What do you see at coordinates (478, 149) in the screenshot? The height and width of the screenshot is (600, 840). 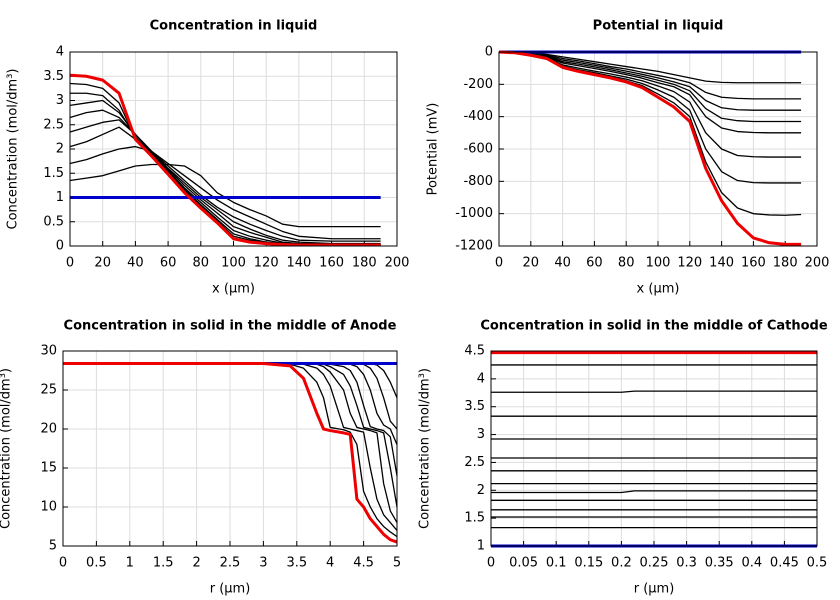 I see `y-tick-label: -600` at bounding box center [478, 149].